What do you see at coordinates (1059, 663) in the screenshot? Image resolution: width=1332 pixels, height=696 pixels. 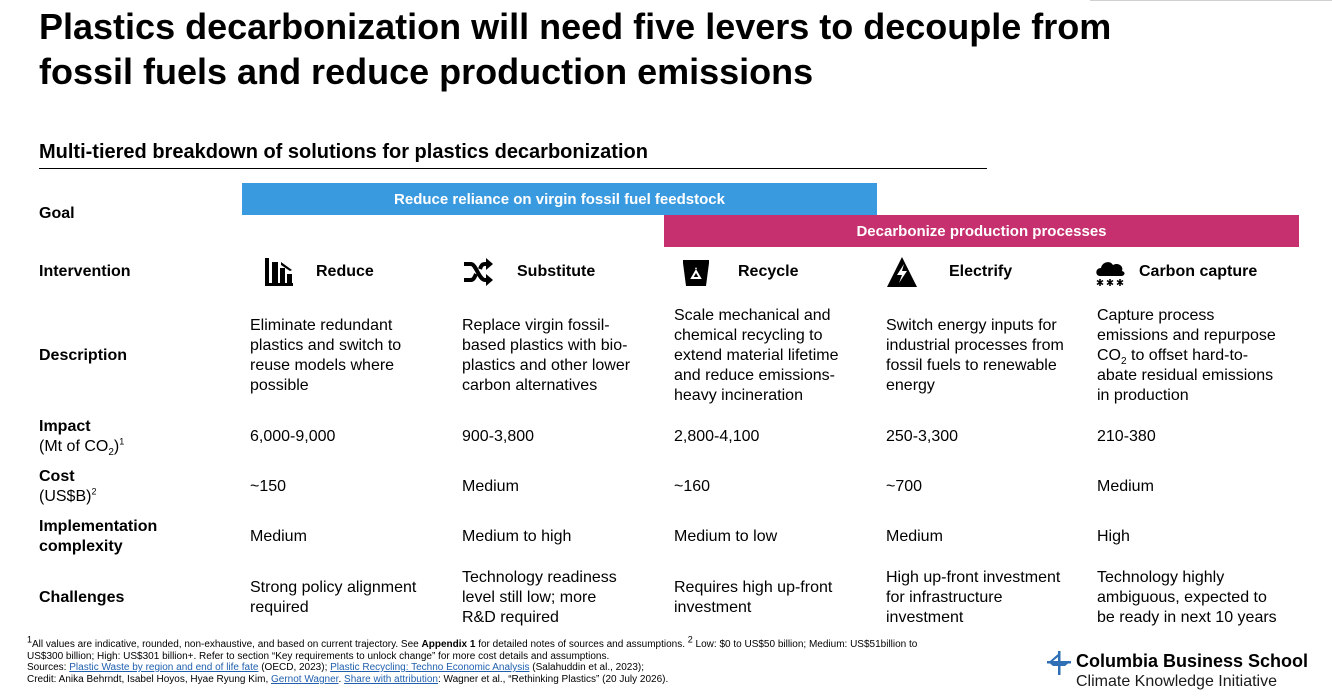 I see `columbia-crown-icon` at bounding box center [1059, 663].